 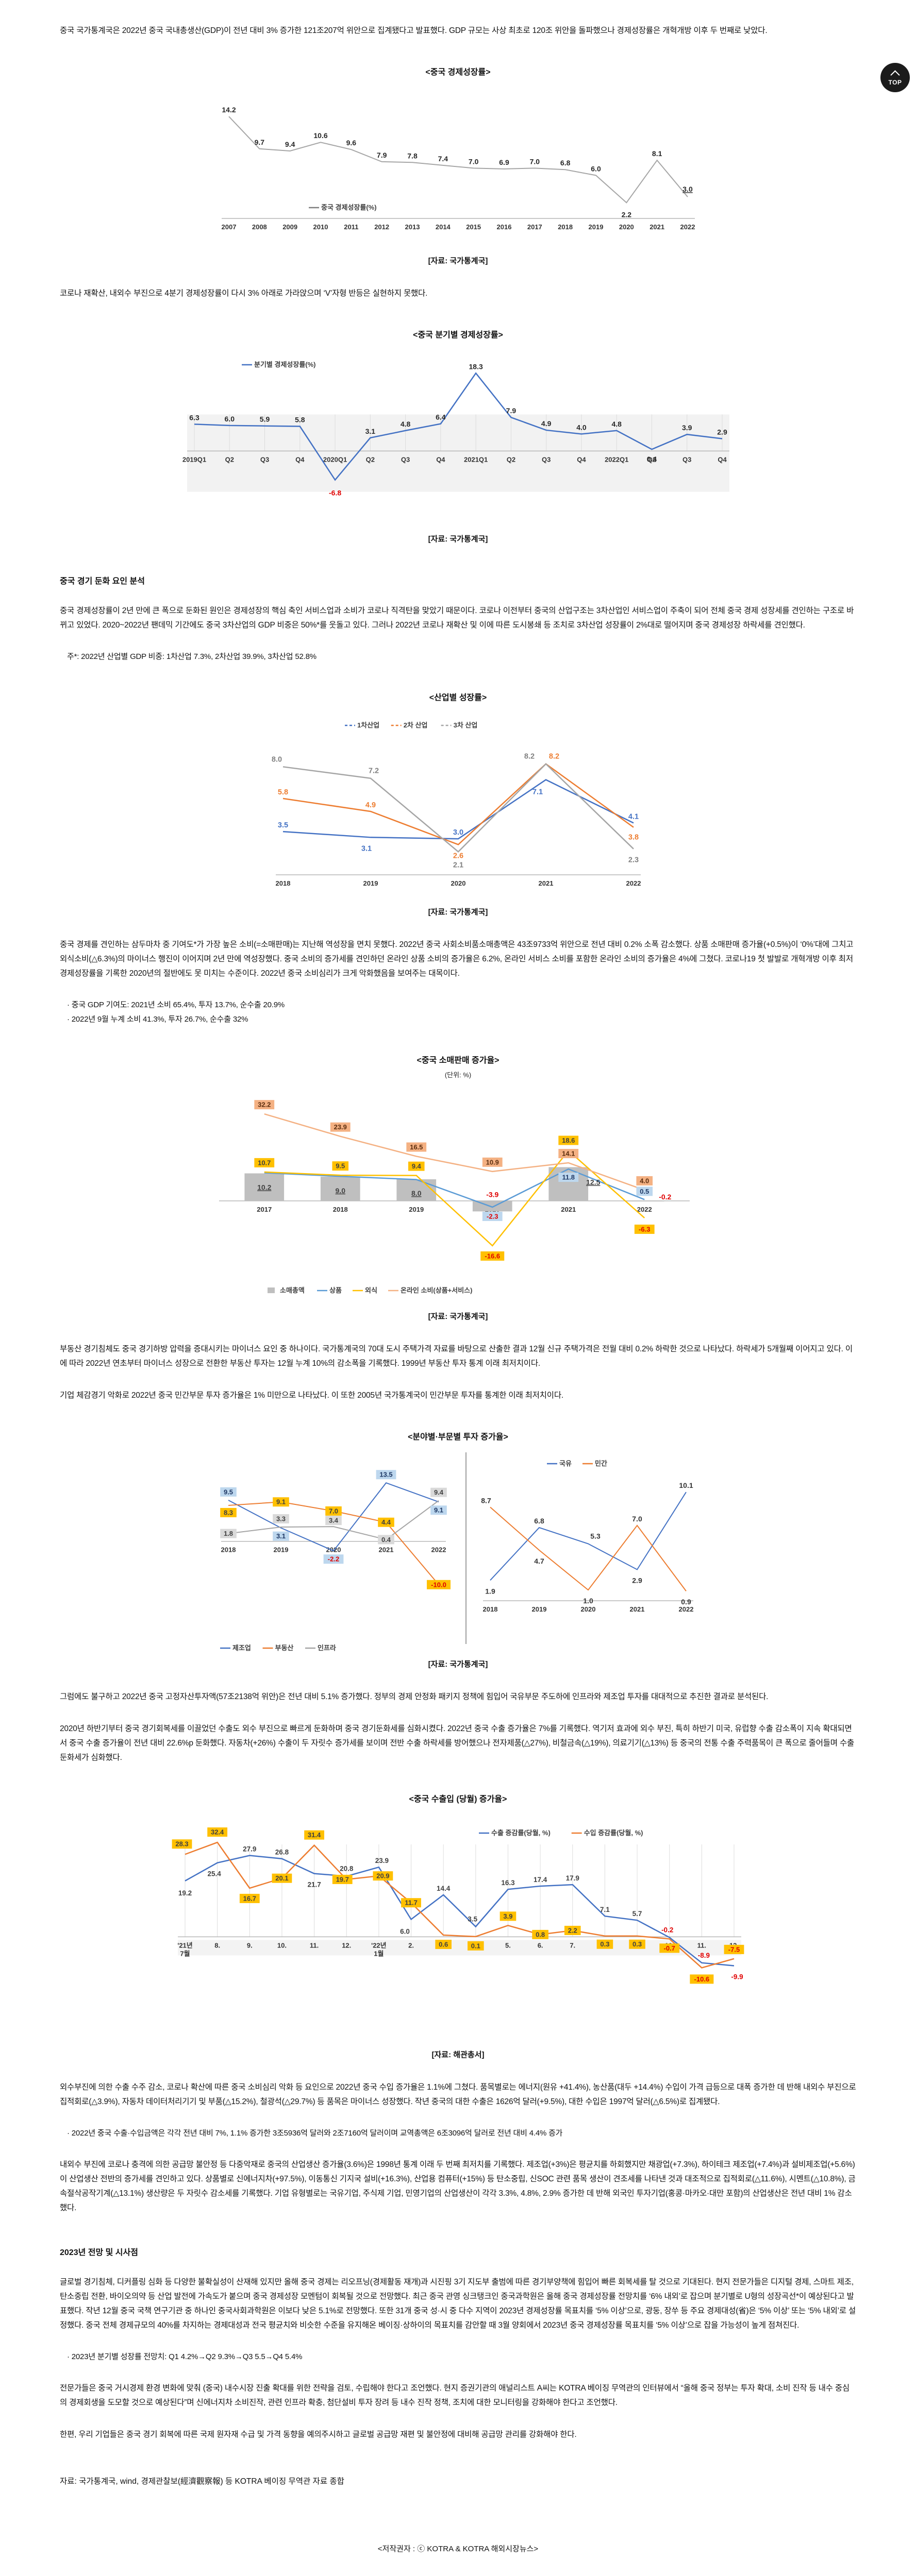 I want to click on svg-text: 2.3, so click(x=633, y=860).